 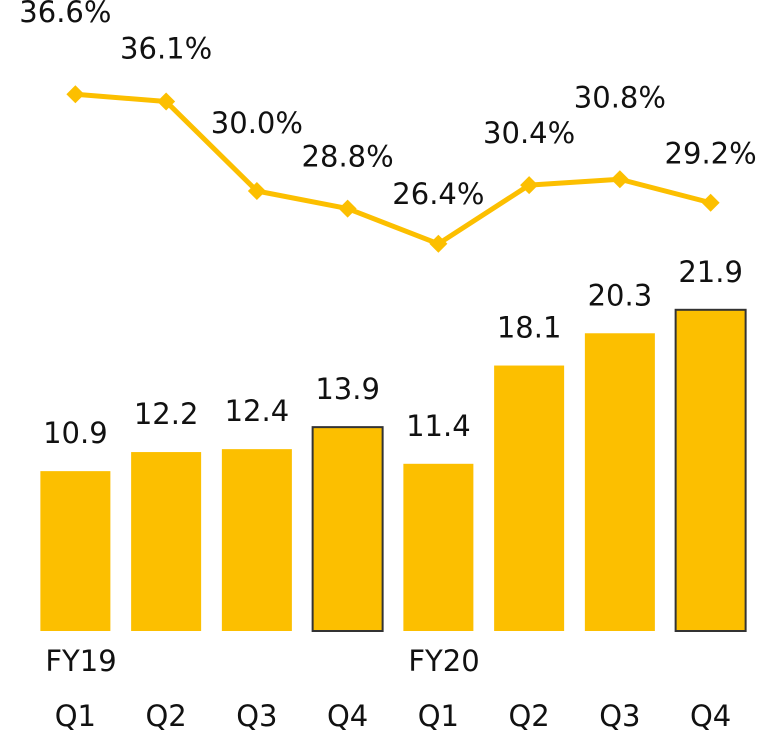 I want to click on bar-value-label: 10.9, so click(x=75, y=433).